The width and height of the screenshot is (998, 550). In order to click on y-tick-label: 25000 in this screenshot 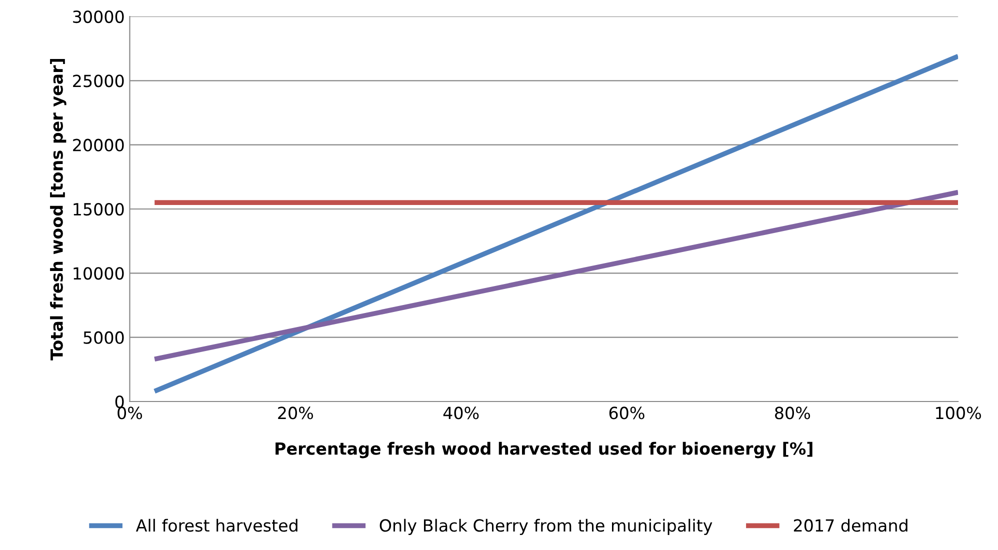, I will do `click(98, 81)`.